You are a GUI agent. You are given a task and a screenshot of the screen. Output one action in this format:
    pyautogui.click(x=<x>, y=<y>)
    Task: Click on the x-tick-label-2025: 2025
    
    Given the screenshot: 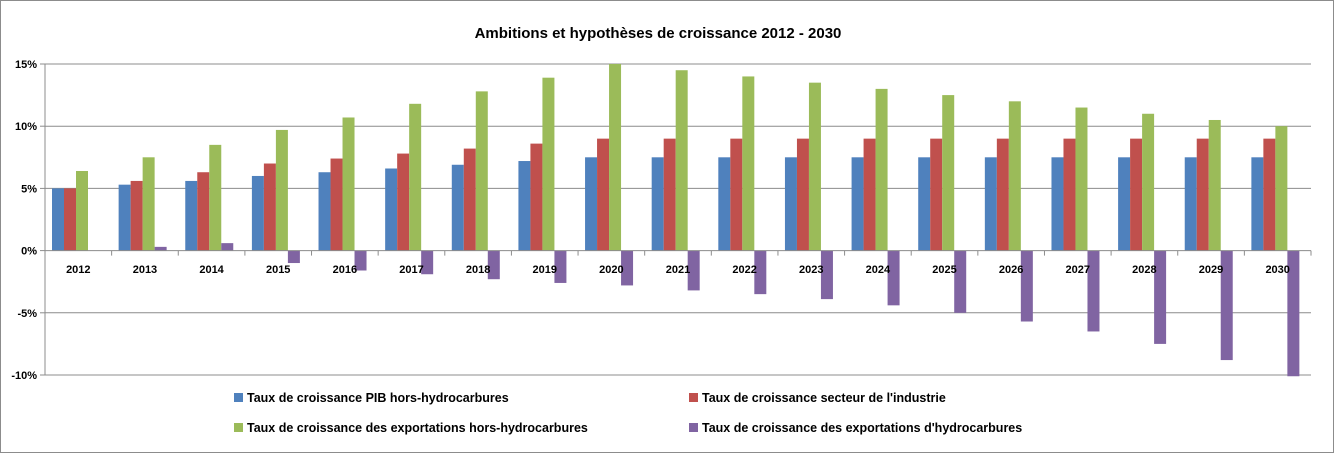 What is the action you would take?
    pyautogui.click(x=944, y=270)
    